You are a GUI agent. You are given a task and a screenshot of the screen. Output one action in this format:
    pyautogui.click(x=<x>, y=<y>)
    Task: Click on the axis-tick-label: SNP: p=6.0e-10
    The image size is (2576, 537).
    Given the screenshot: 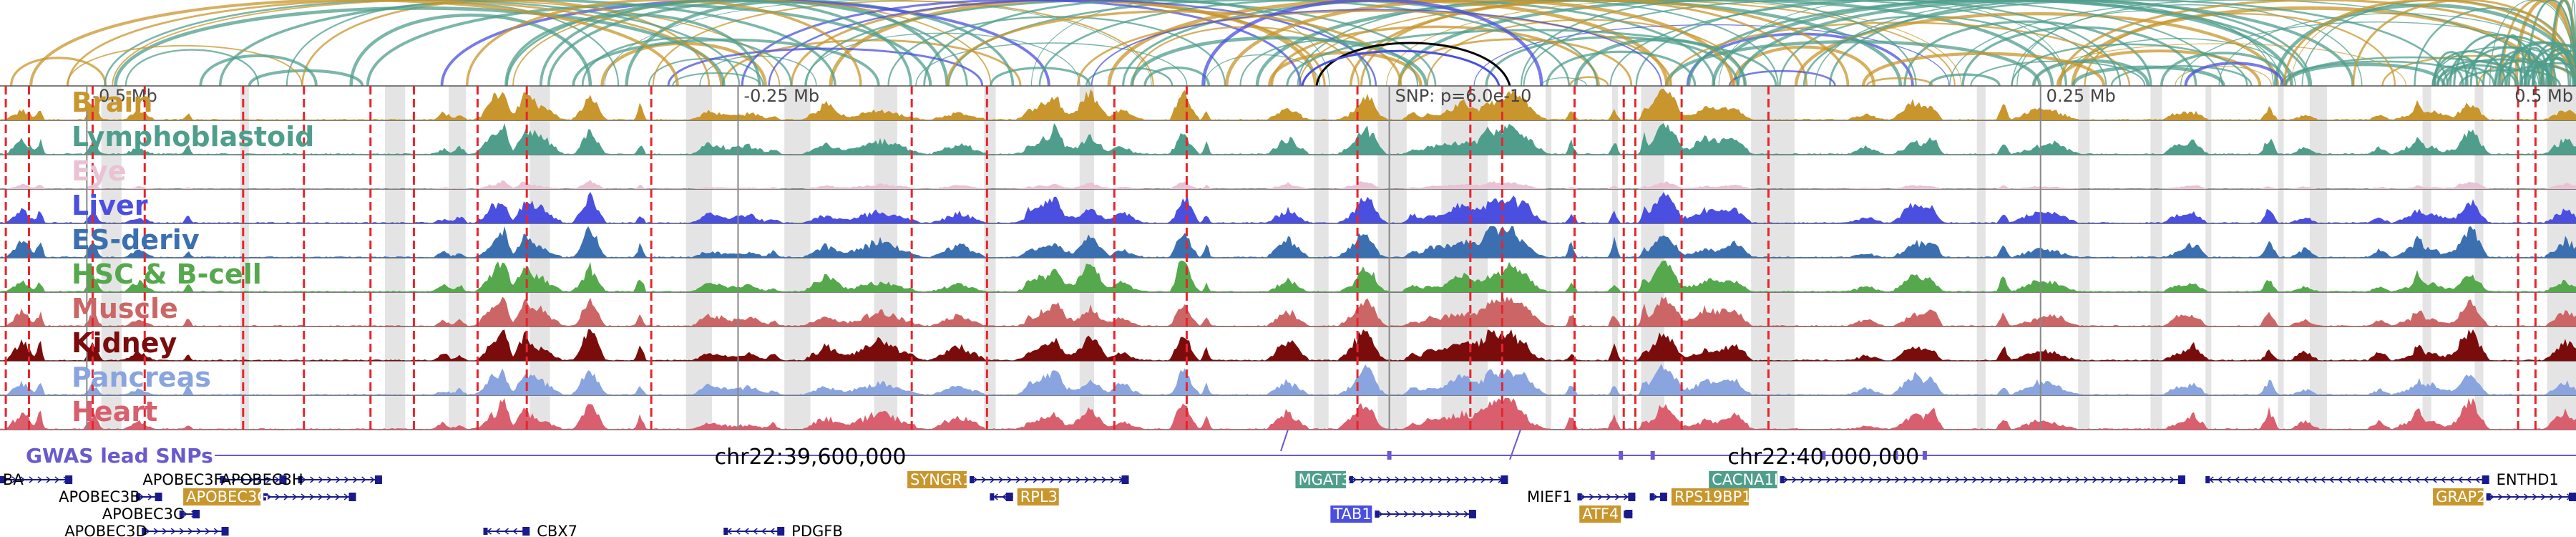 What is the action you would take?
    pyautogui.click(x=1463, y=96)
    